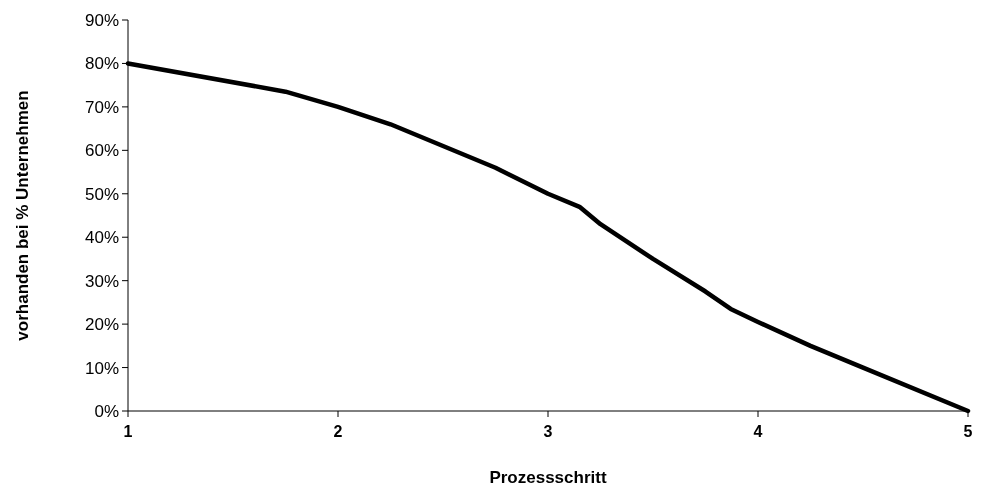  What do you see at coordinates (101, 151) in the screenshot?
I see `y-tick-label: 60%` at bounding box center [101, 151].